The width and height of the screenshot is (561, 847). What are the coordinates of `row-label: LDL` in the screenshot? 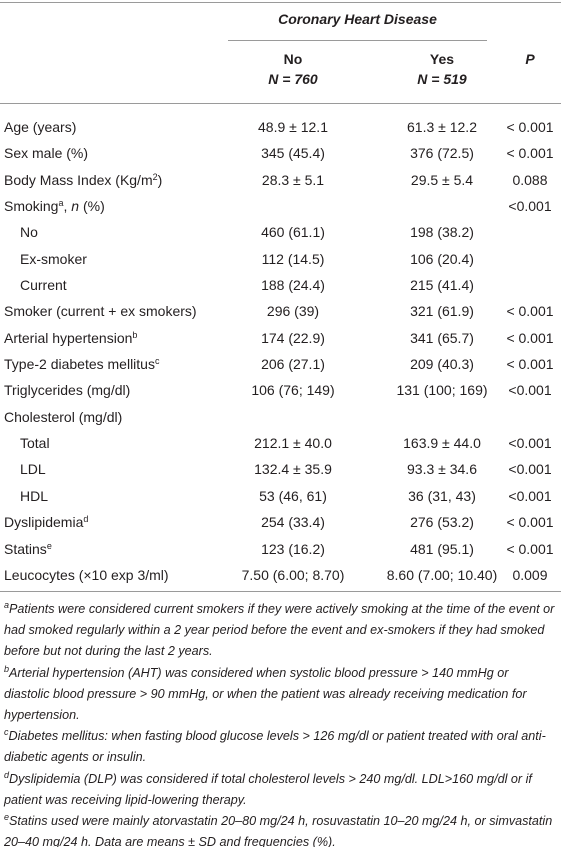 It's located at (33, 469).